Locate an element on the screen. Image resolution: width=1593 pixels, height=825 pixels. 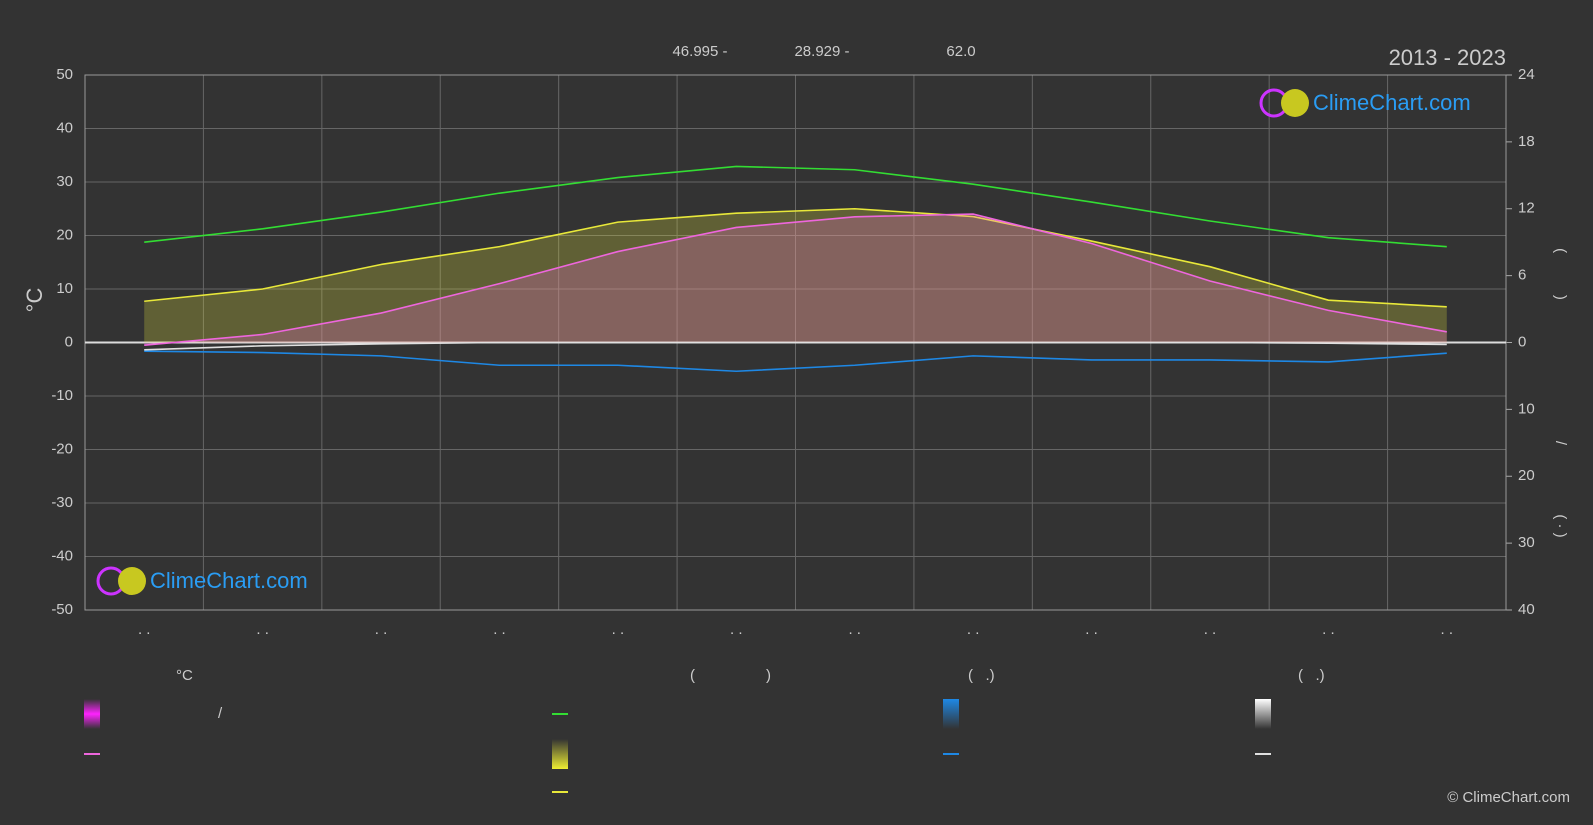
y3-tick-label: 30 is located at coordinates (1526, 542).